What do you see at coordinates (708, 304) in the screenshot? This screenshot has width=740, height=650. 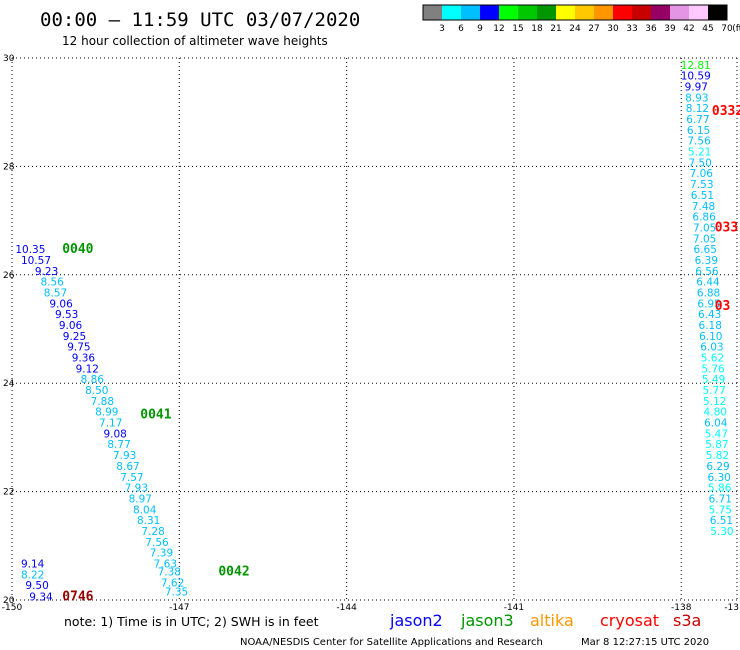 I see `wave-height-value: 6.95` at bounding box center [708, 304].